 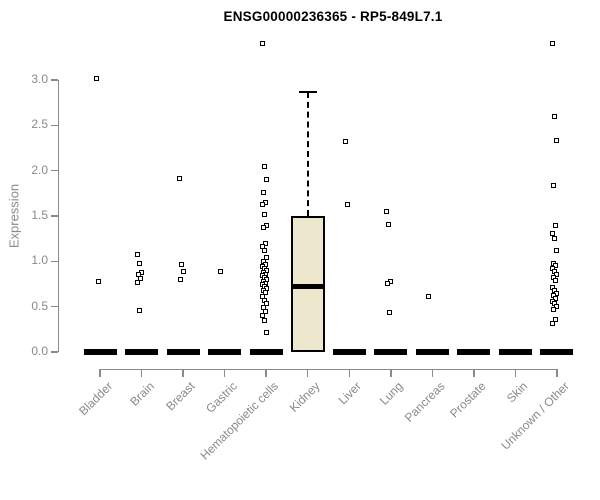 I want to click on x-category-label: Gastric, so click(x=221, y=397).